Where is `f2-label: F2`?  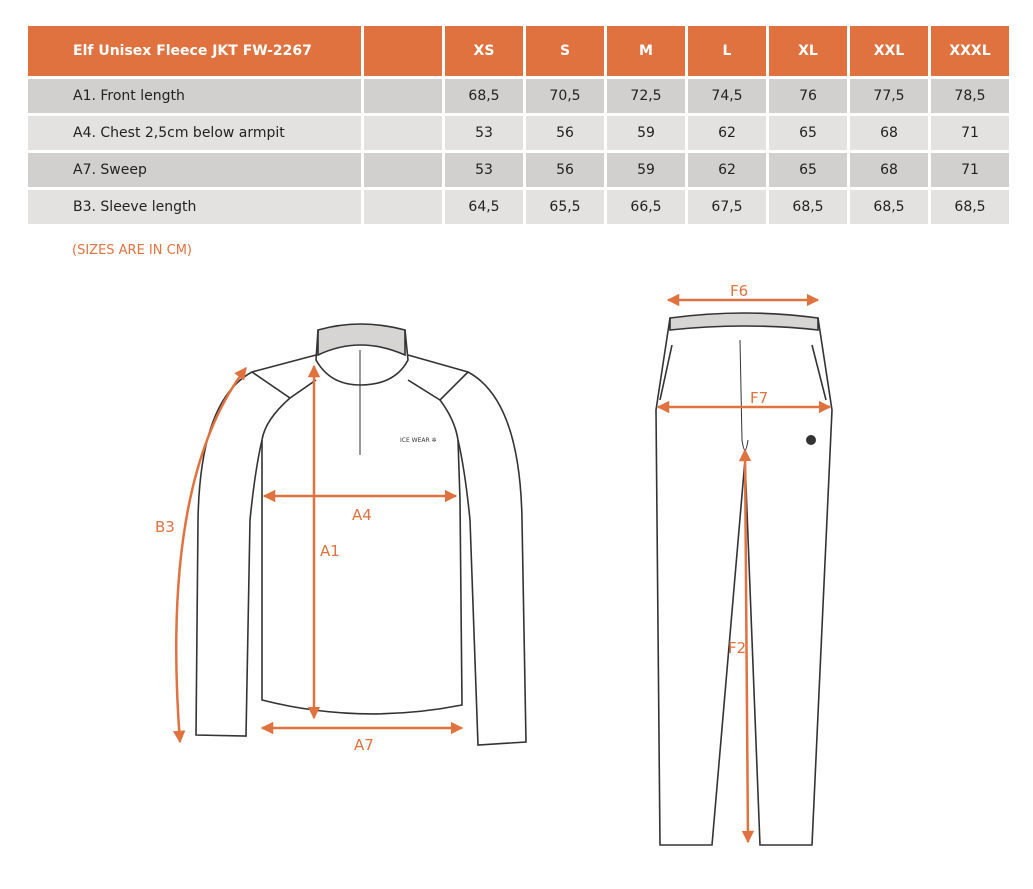
f2-label: F2 is located at coordinates (737, 648).